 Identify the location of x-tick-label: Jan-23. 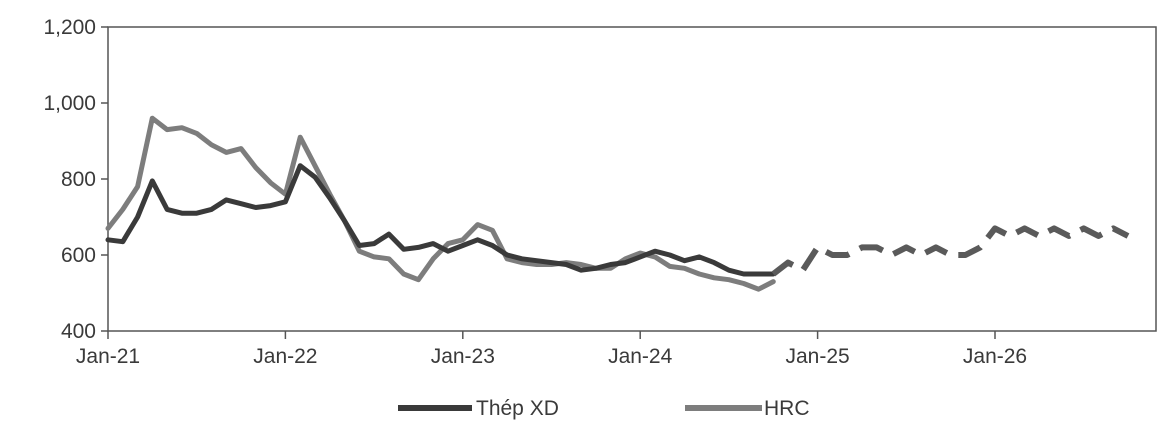
(463, 356).